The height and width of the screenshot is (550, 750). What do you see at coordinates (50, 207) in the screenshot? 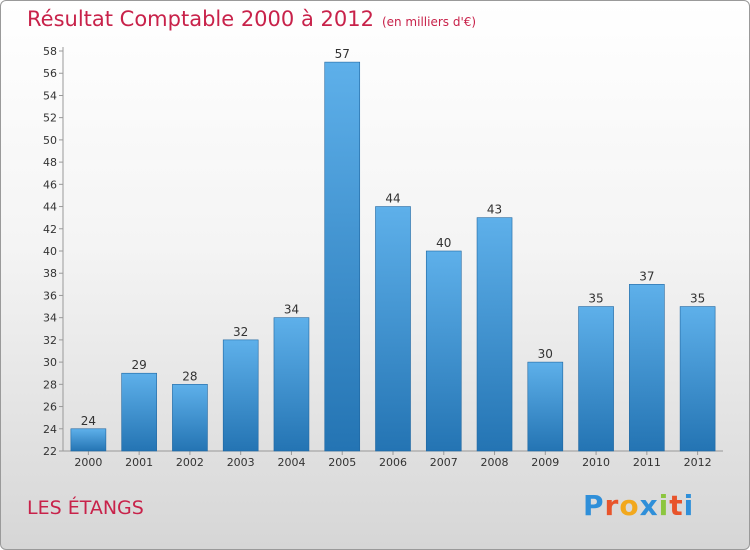
I see `y-tick-label: 44` at bounding box center [50, 207].